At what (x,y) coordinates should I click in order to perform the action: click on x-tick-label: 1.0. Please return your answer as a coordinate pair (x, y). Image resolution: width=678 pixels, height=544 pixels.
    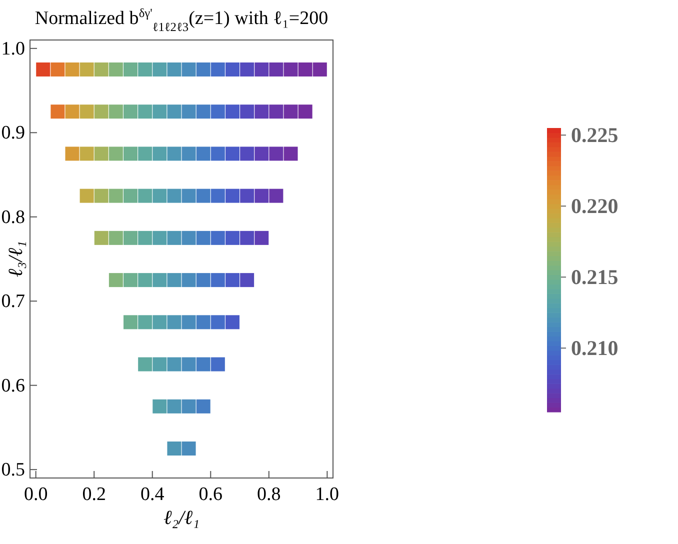
    Looking at the image, I should click on (327, 494).